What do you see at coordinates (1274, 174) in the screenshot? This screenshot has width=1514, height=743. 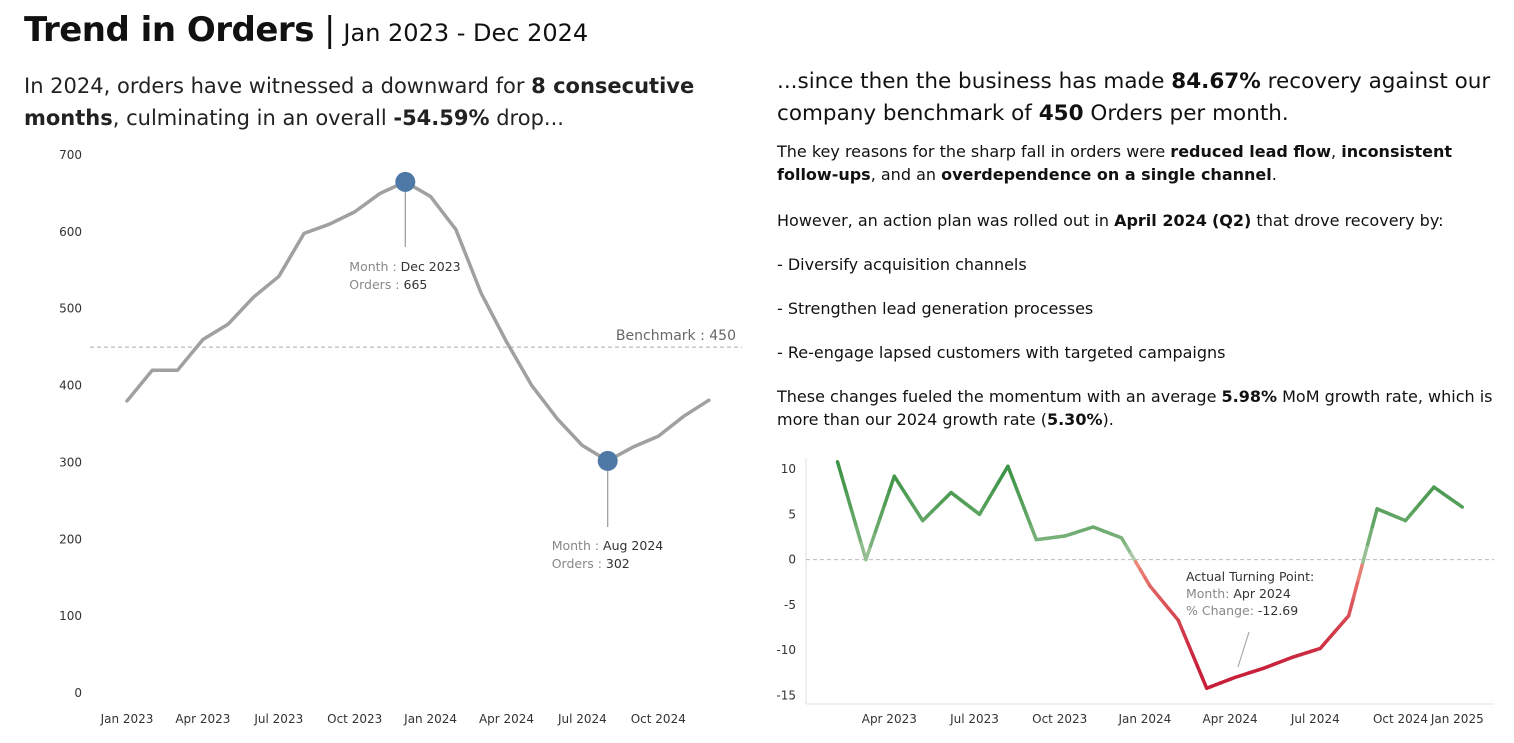 I see `body-text: .` at bounding box center [1274, 174].